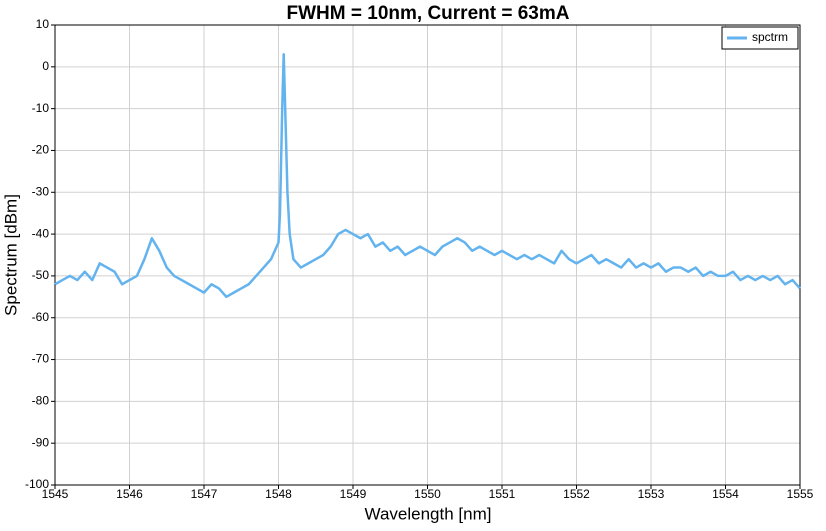 The height and width of the screenshot is (531, 826). Describe the element at coordinates (10, 255) in the screenshot. I see `y-axis-label: Spectrum [dBm]` at that location.